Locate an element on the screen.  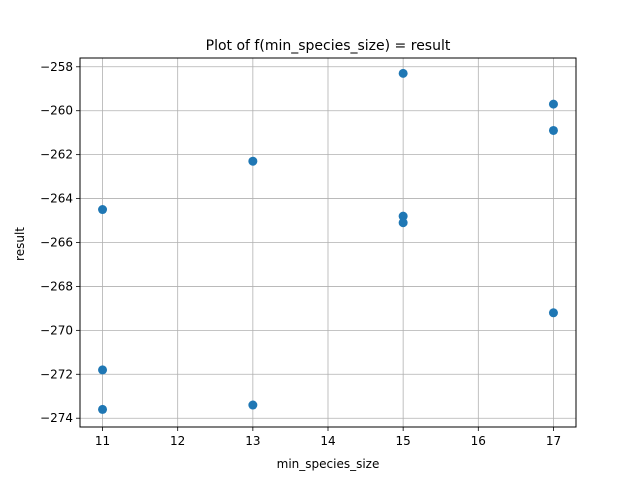
y-axis-label: result is located at coordinates (20, 244).